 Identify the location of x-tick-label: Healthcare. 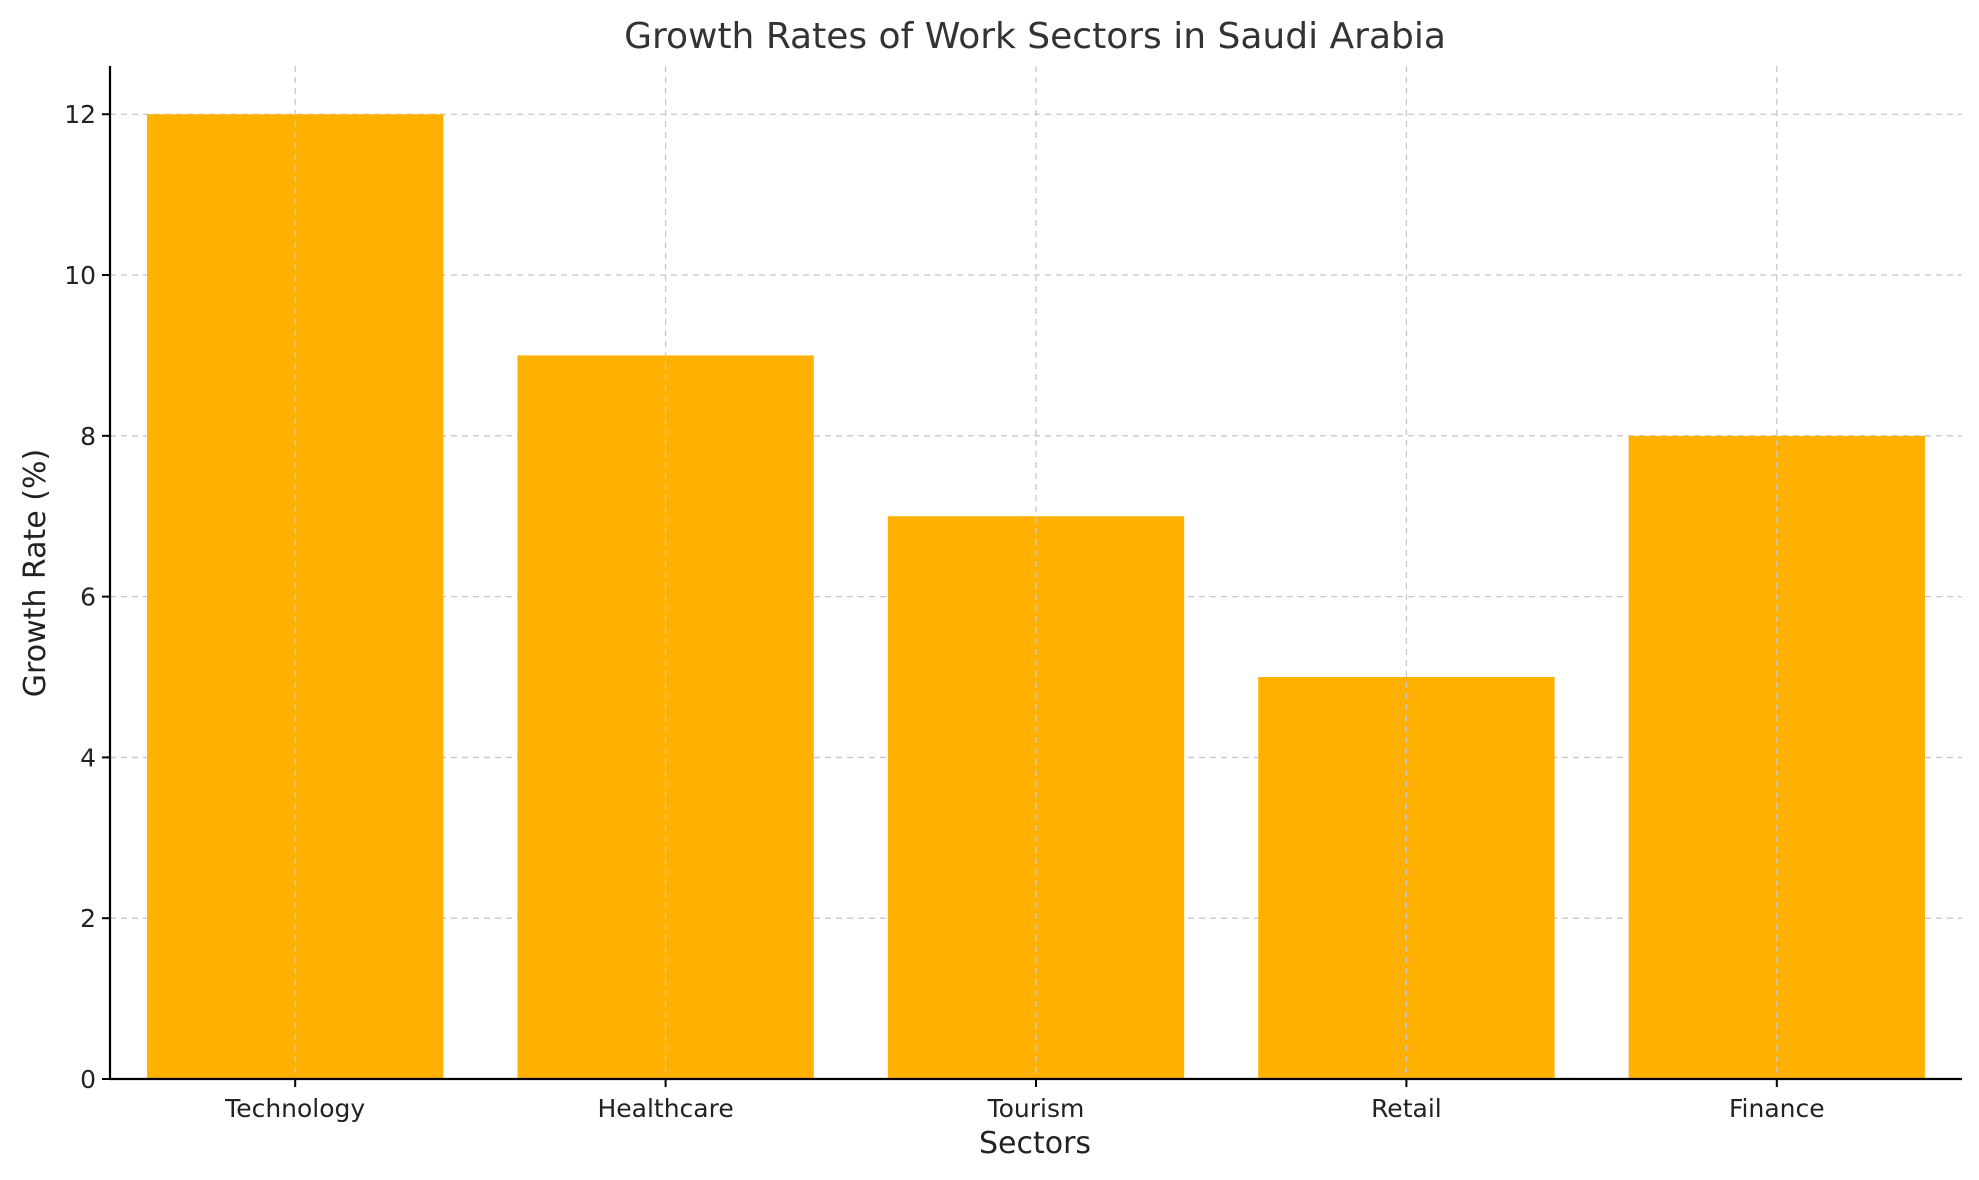
(665, 1108).